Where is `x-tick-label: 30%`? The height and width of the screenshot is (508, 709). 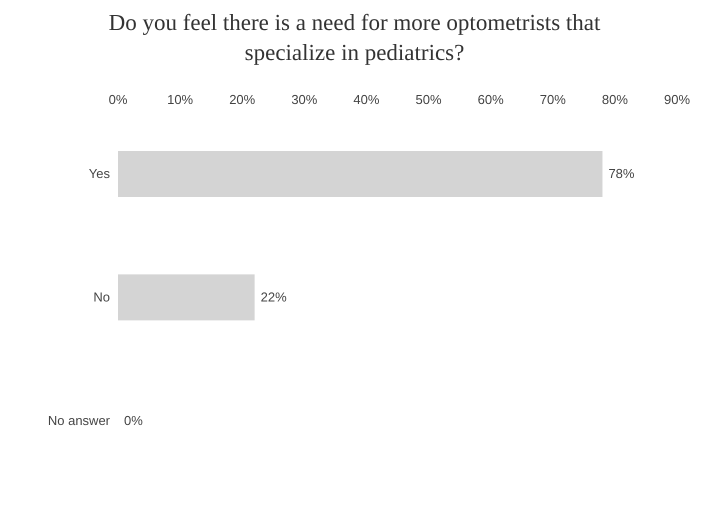 x-tick-label: 30% is located at coordinates (304, 99).